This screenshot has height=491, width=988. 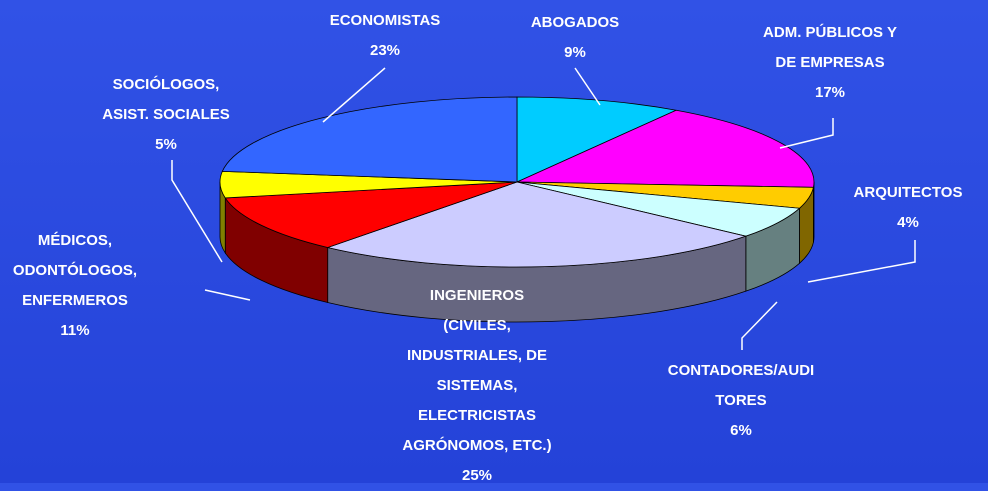 What do you see at coordinates (575, 38) in the screenshot?
I see `slice-label: ABOGADOS 9%` at bounding box center [575, 38].